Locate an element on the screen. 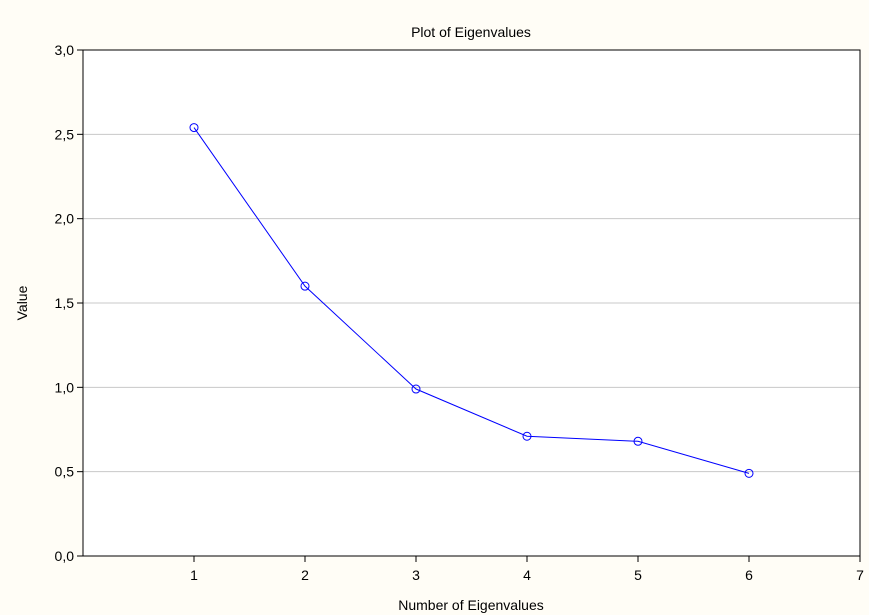  x-tick-label: 2 is located at coordinates (305, 575).